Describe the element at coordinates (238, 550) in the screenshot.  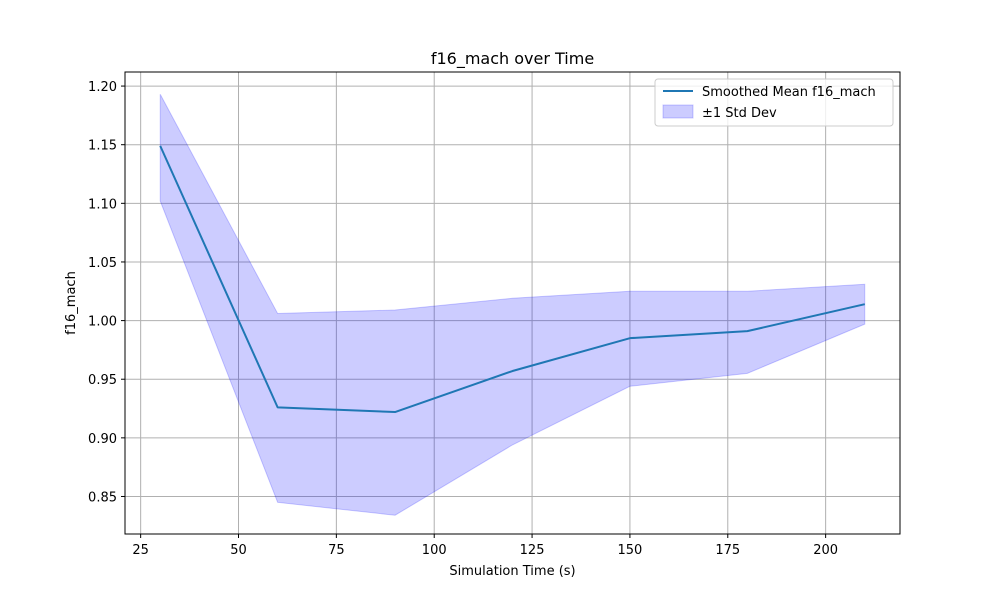
I see `x-tick-label: 50` at that location.